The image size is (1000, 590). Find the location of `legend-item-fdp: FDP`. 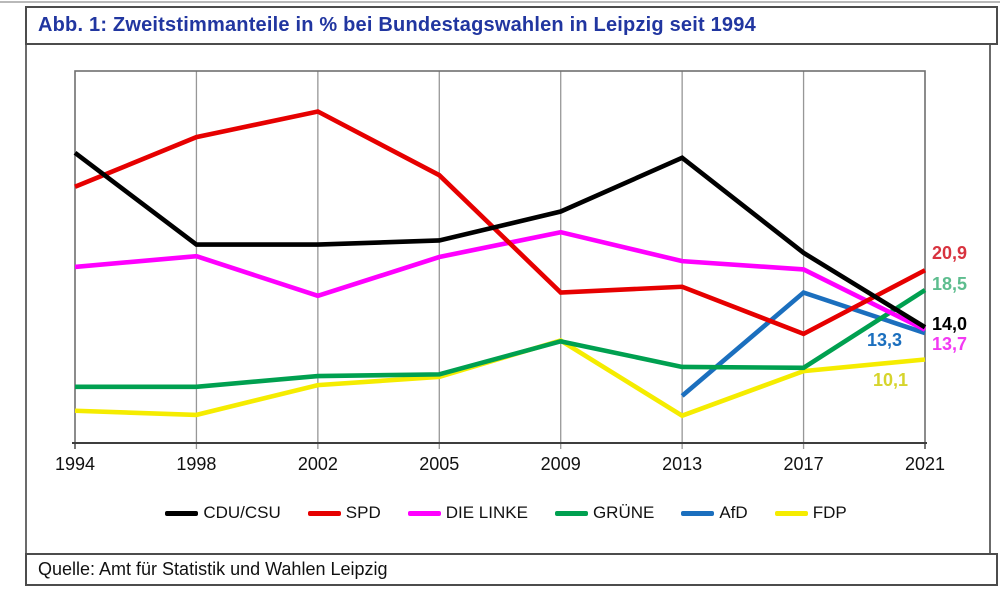

legend-item-fdp: FDP is located at coordinates (810, 513).